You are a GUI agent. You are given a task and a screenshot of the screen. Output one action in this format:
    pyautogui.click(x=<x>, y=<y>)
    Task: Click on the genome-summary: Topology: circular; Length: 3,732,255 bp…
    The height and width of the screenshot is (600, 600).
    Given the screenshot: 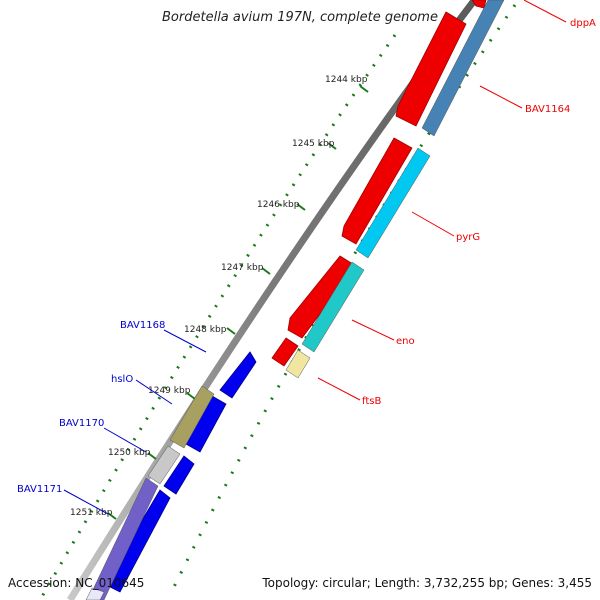 What is the action you would take?
    pyautogui.click(x=427, y=583)
    